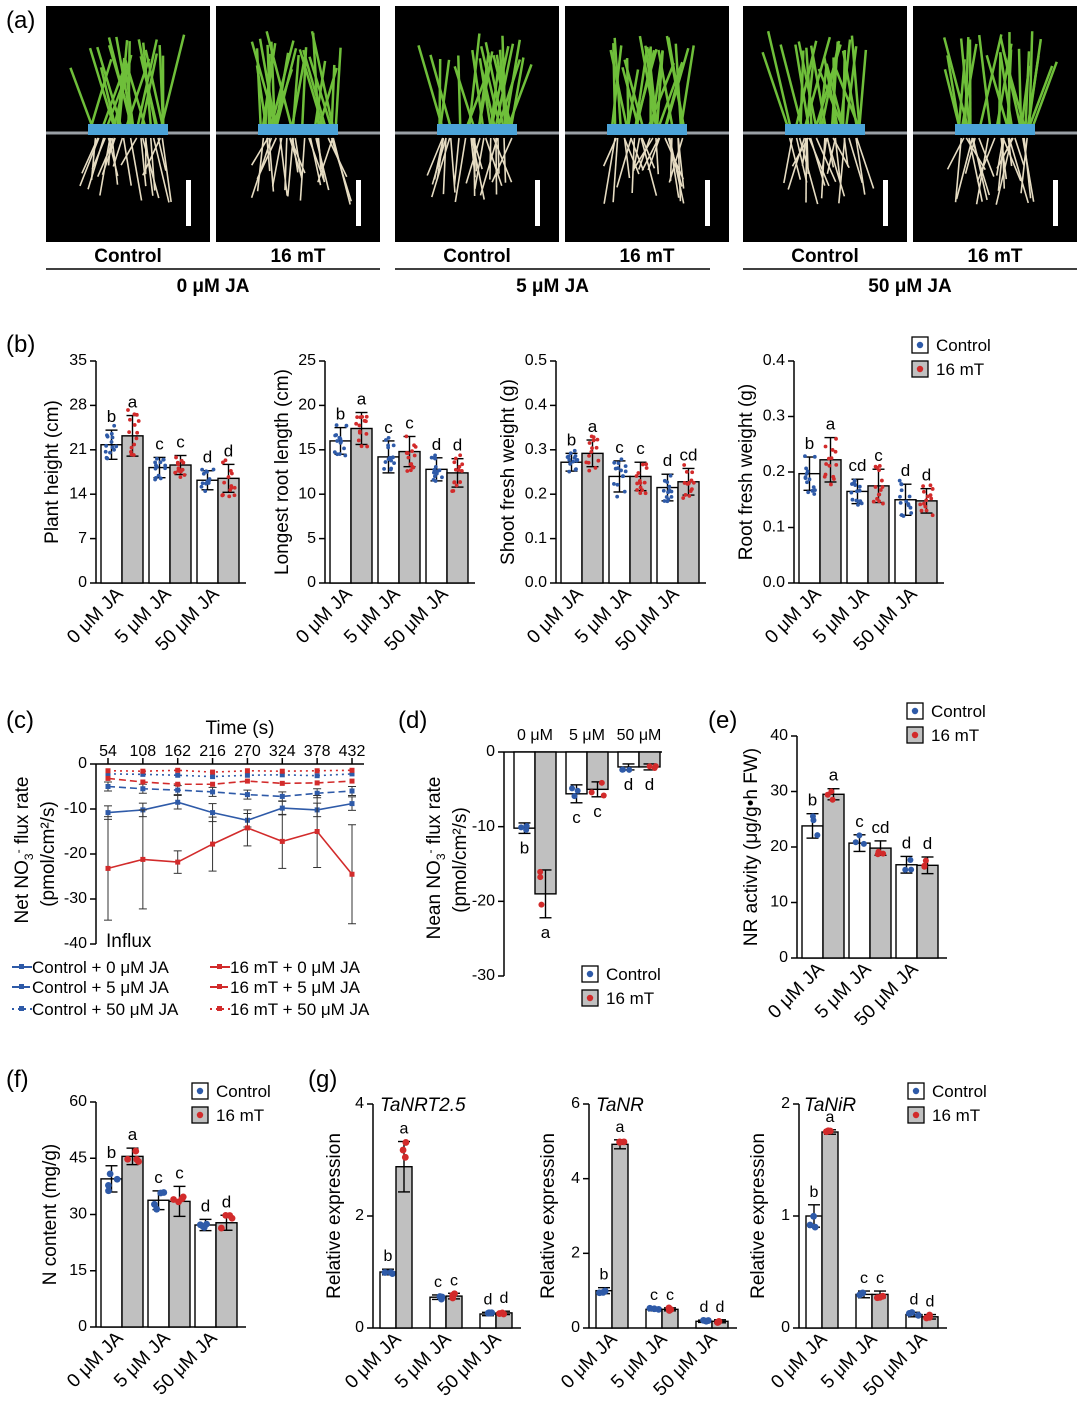 This screenshot has height=1410, width=1080. I want to click on legend-dot-control, so click(200, 1091).